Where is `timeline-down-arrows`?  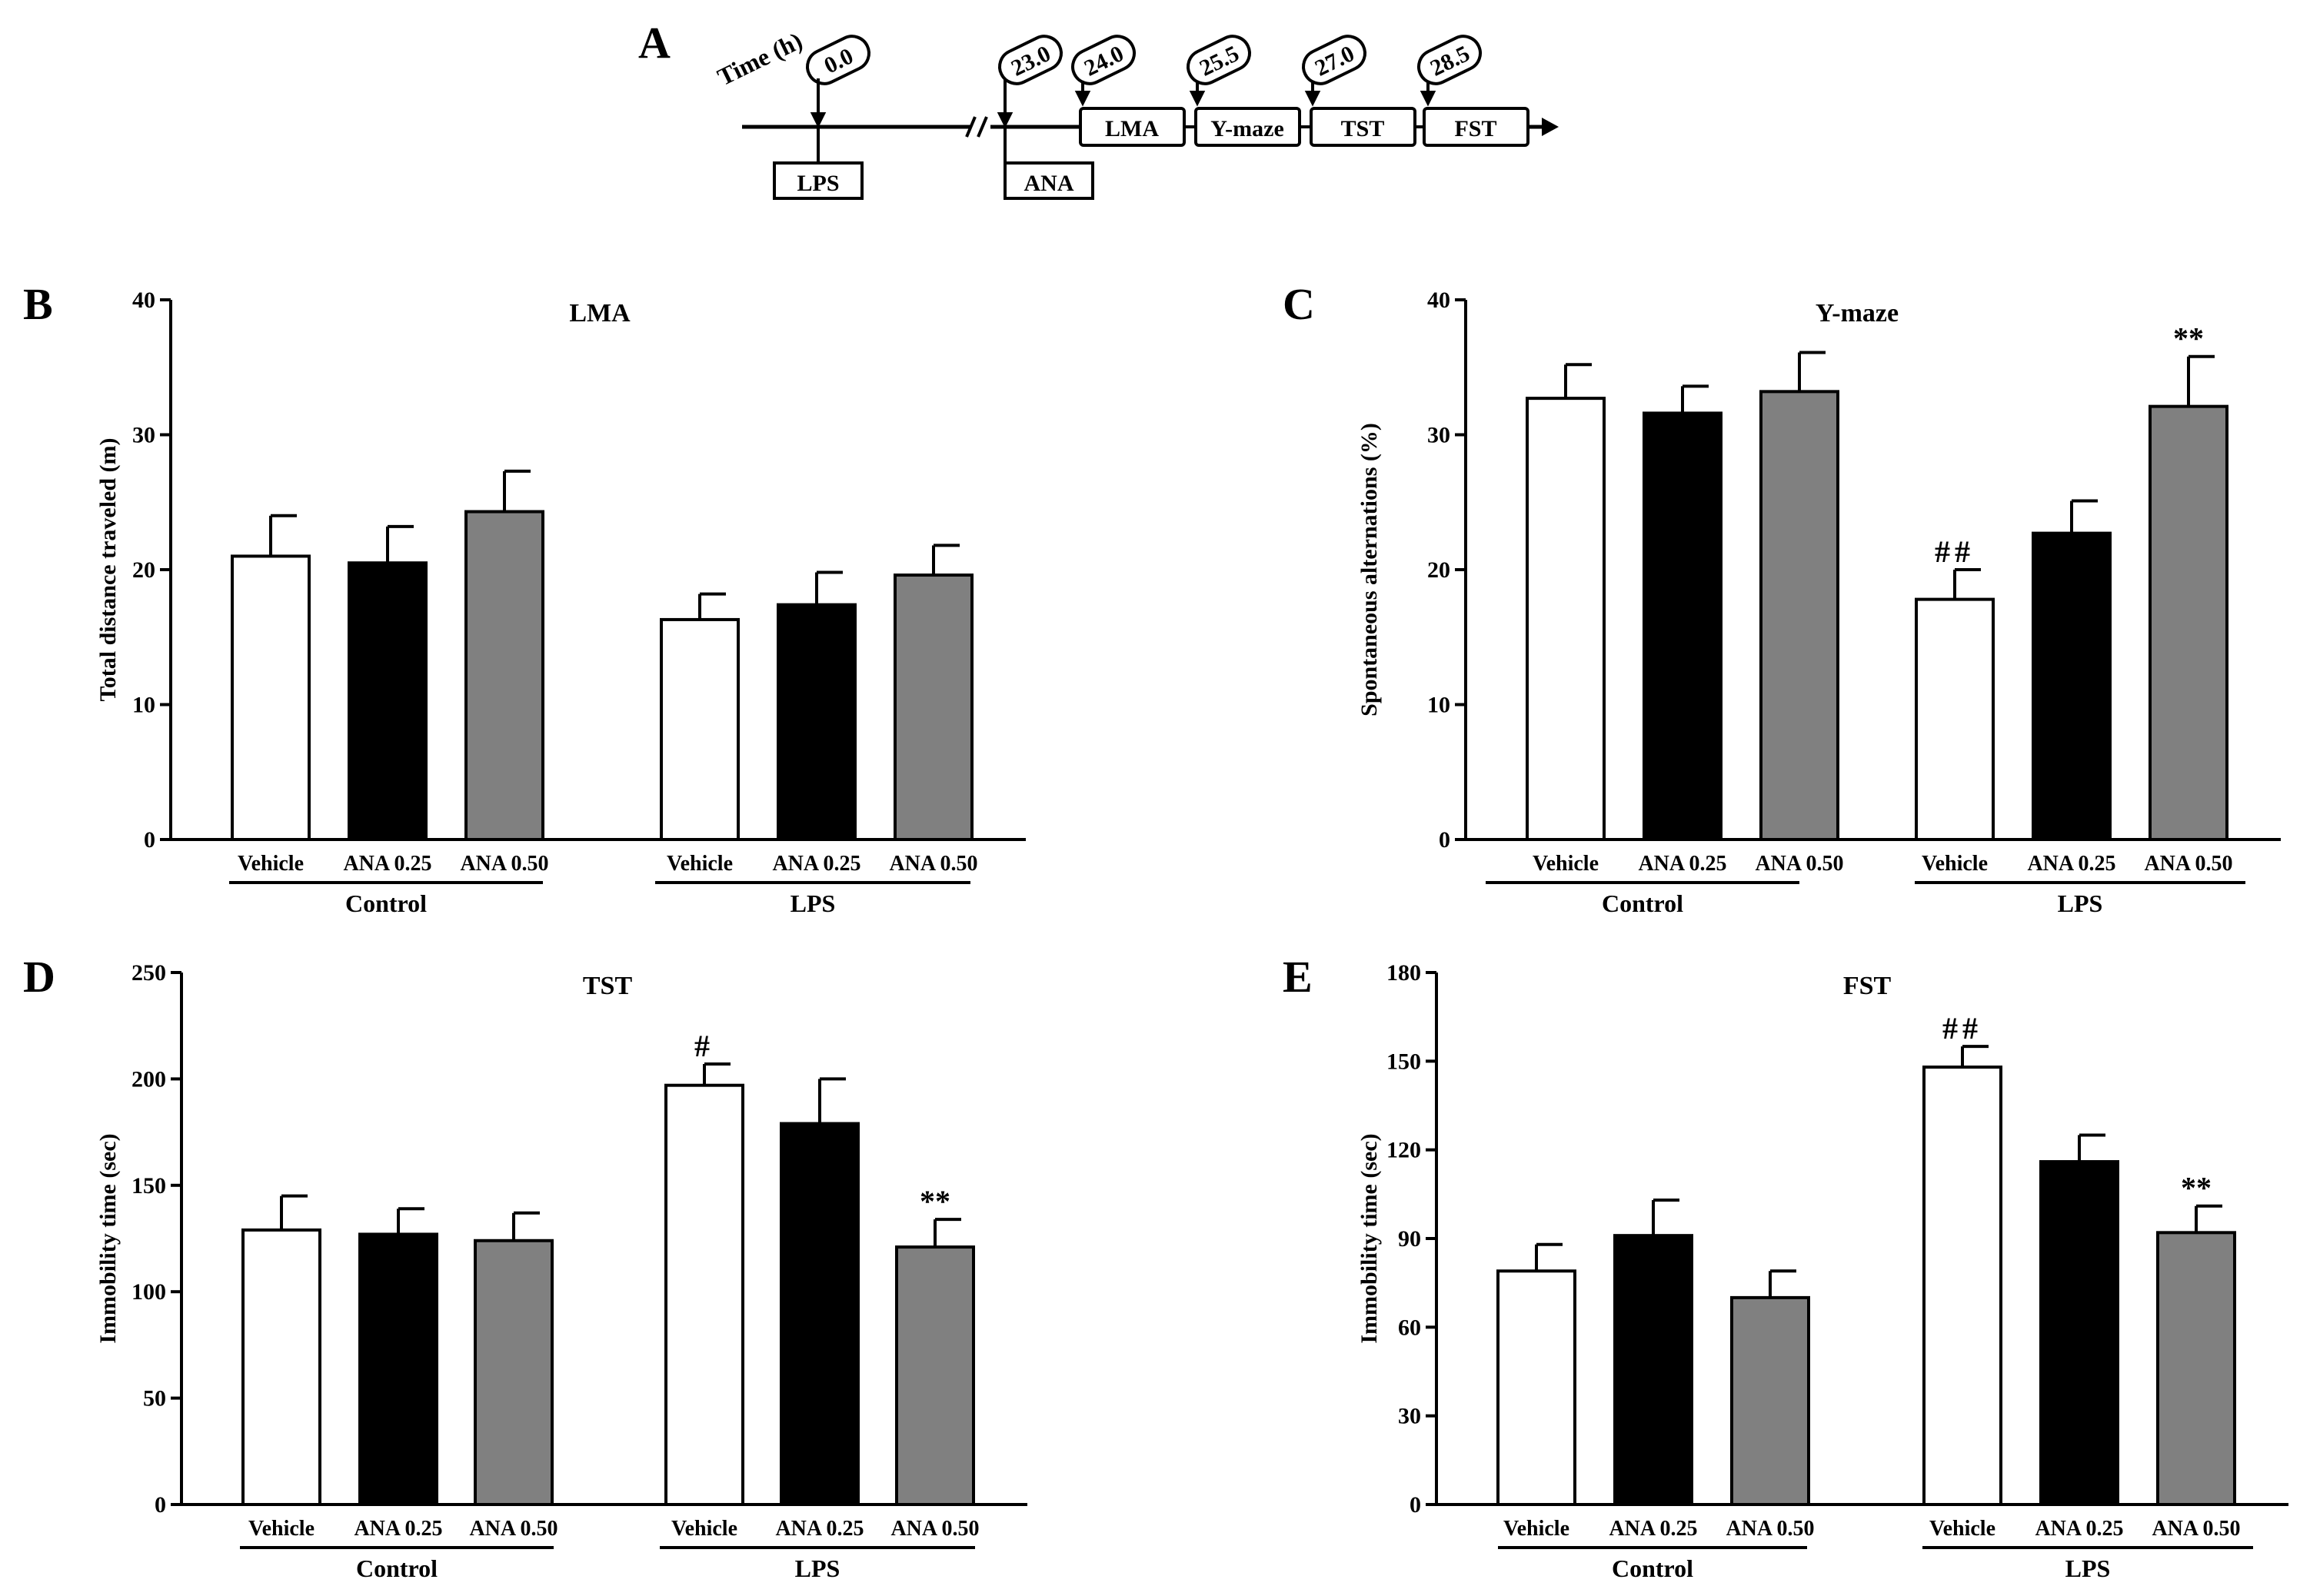
timeline-down-arrows is located at coordinates (1123, 103).